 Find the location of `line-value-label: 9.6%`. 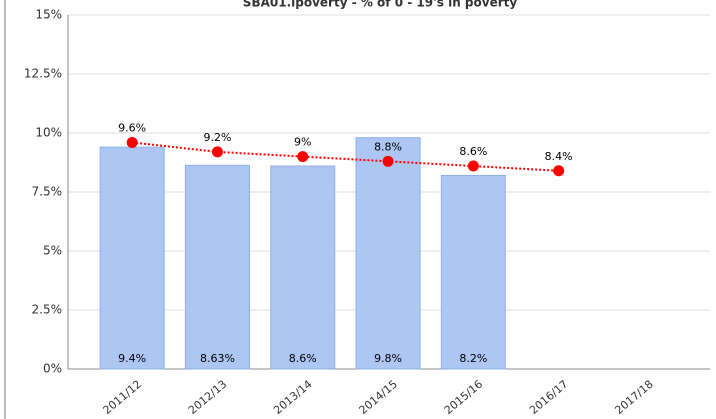

line-value-label: 9.6% is located at coordinates (132, 127).